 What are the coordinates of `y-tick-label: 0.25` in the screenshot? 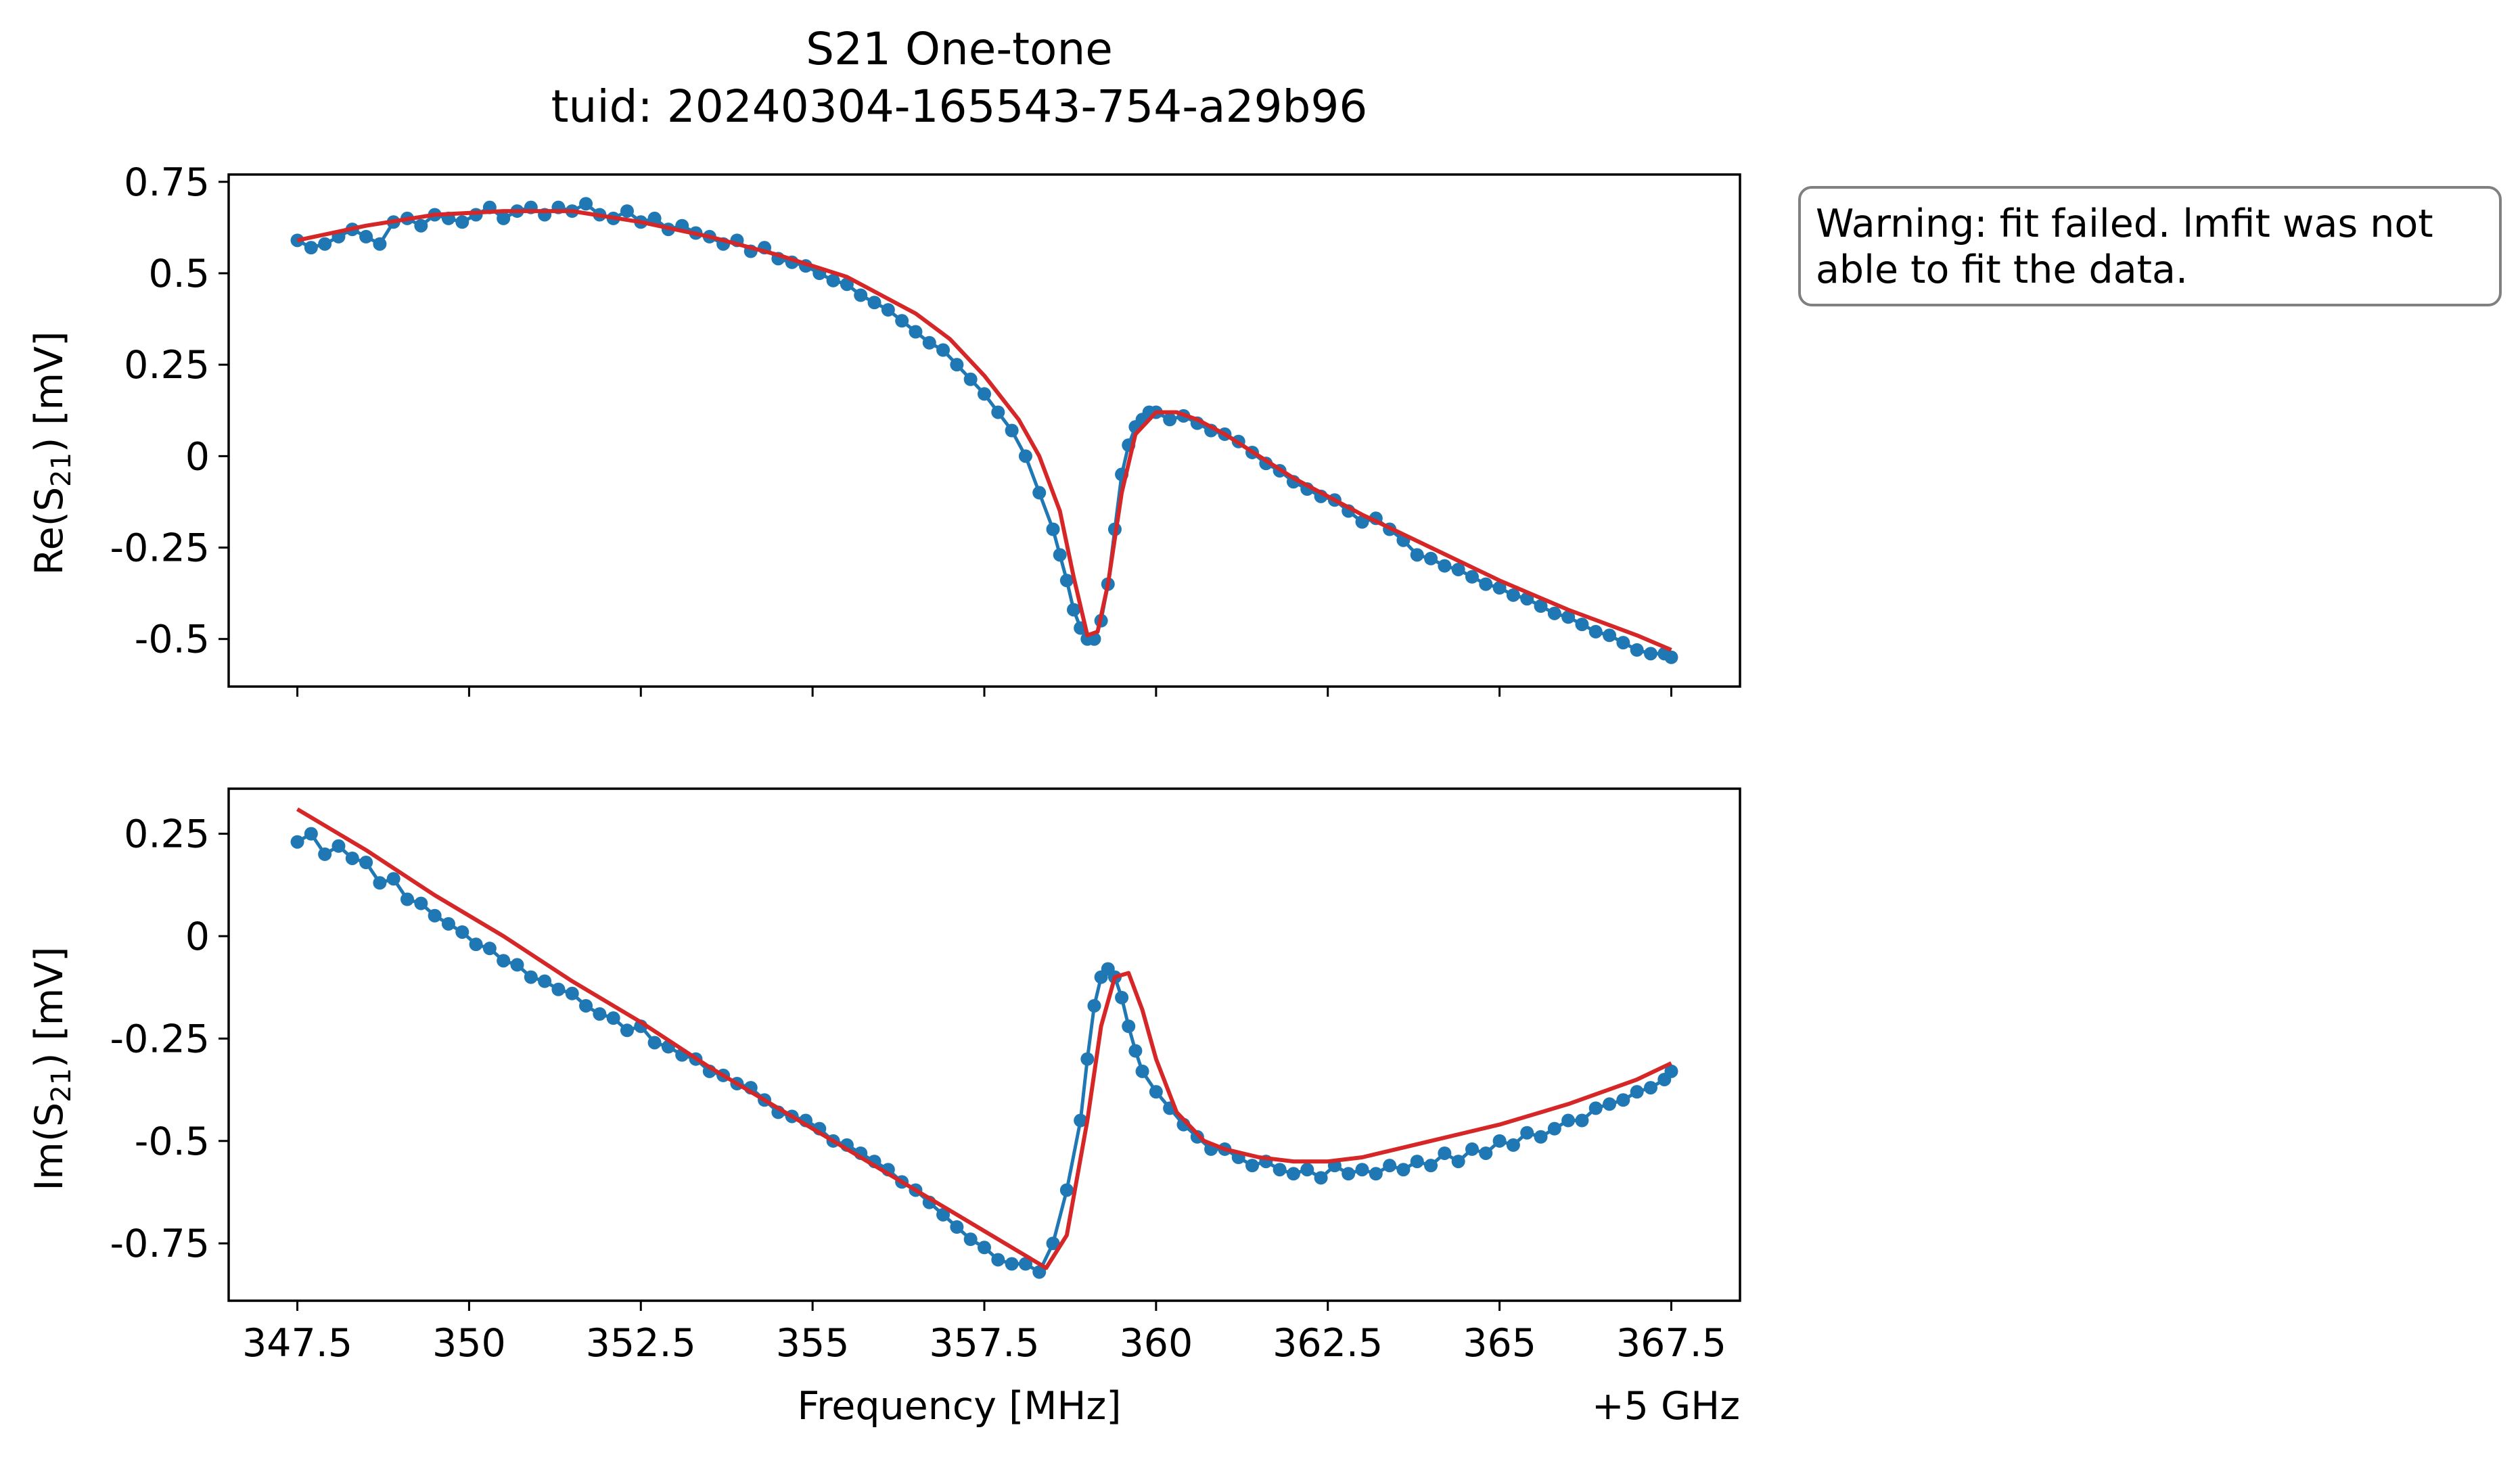 It's located at (167, 366).